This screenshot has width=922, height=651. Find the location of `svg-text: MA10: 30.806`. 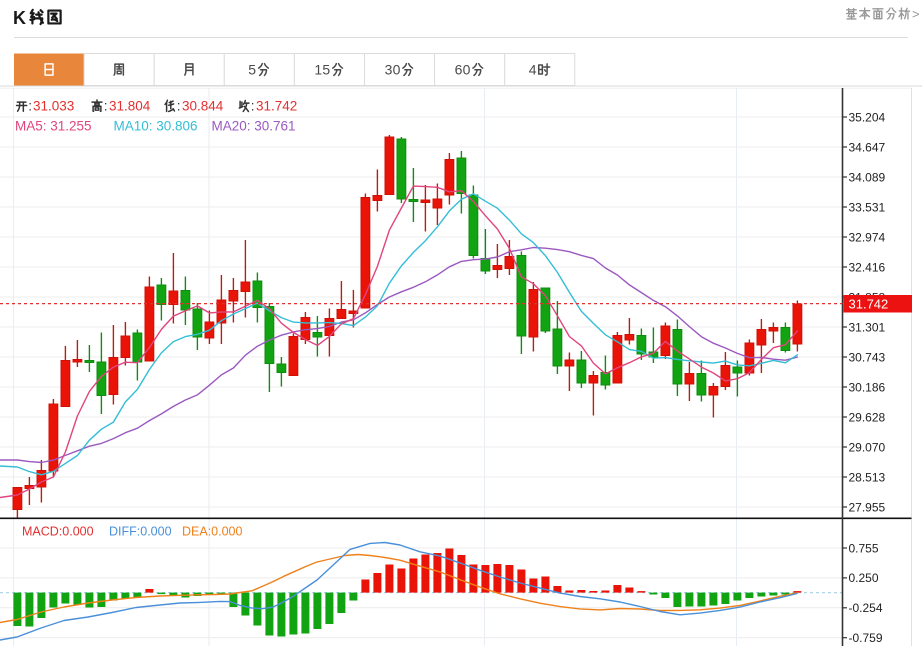

svg-text: MA10: 30.806 is located at coordinates (156, 126).